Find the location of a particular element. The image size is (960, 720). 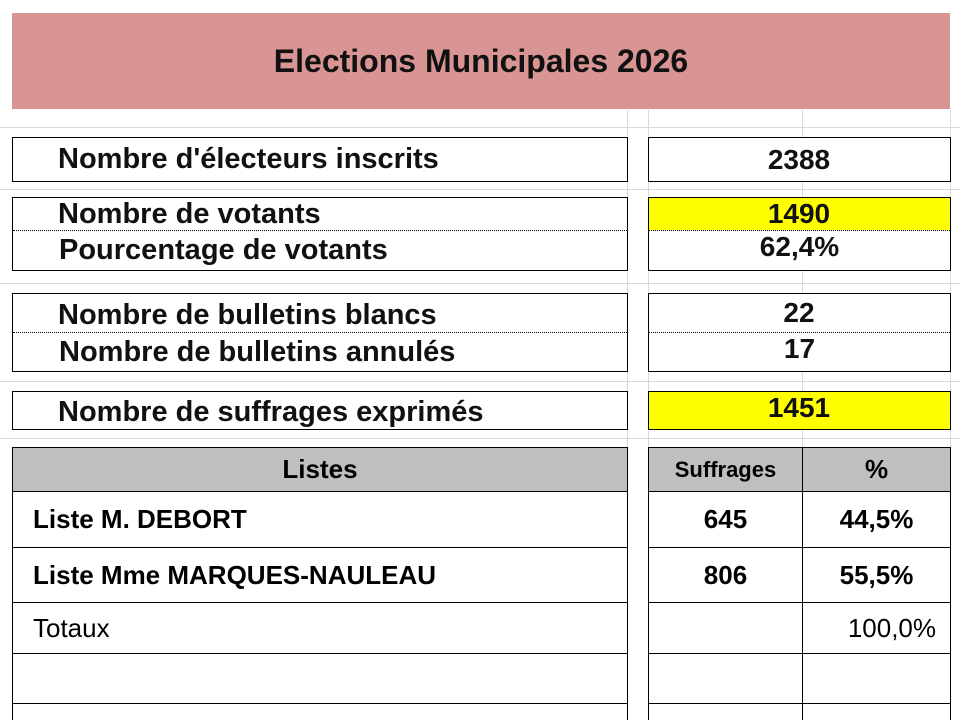

list-percent: 55,5% is located at coordinates (876, 575).